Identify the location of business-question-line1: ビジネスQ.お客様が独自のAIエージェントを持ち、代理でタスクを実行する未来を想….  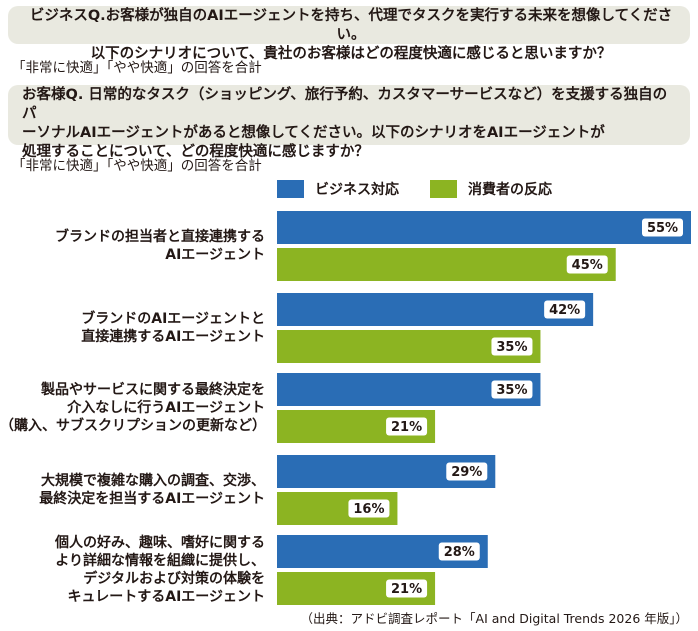
(351, 25).